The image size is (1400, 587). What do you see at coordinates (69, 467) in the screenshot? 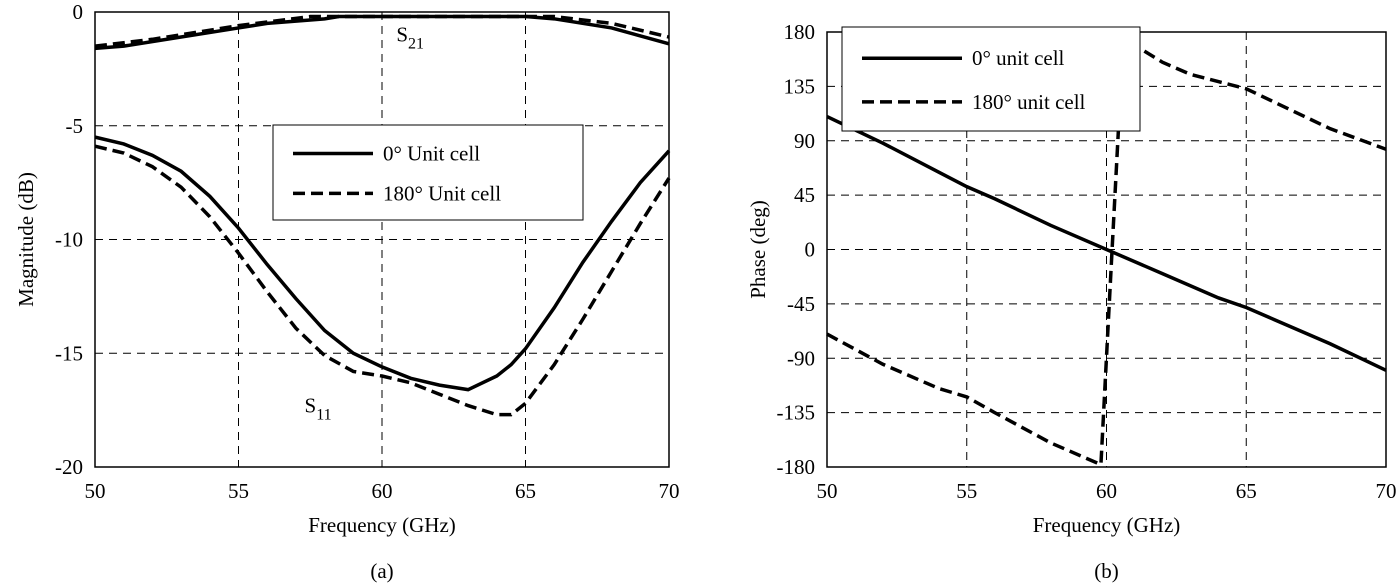
I see `y-tick-label: -20` at bounding box center [69, 467].